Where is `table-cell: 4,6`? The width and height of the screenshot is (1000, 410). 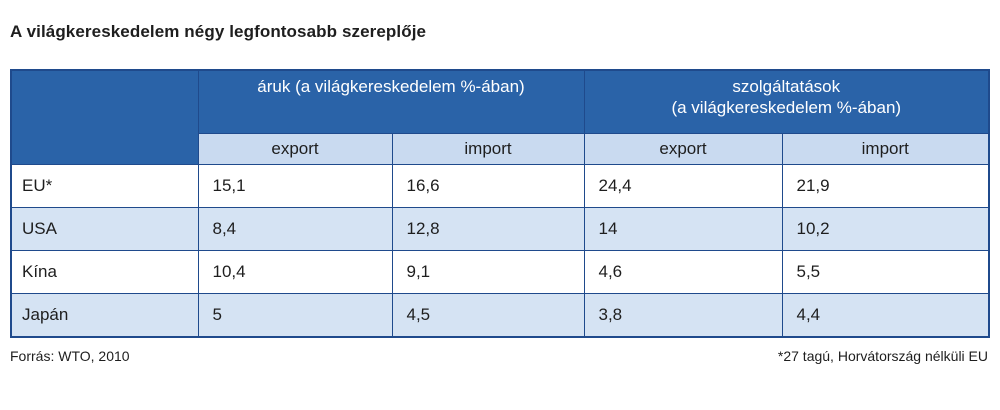
table-cell: 4,6 is located at coordinates (683, 272).